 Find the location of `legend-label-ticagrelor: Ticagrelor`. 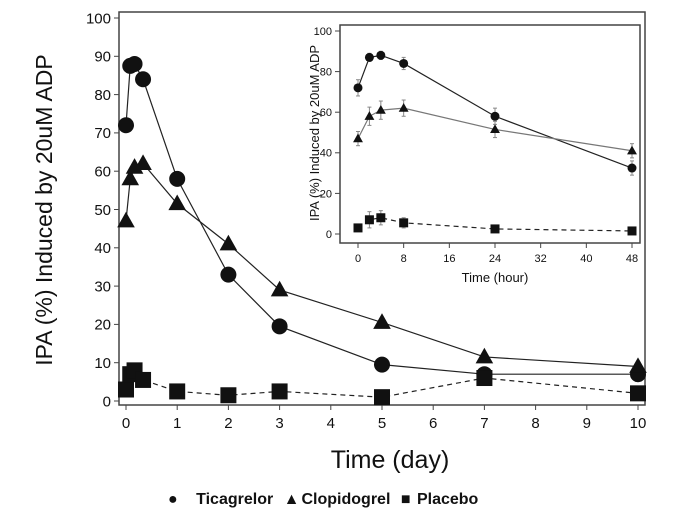

legend-label-ticagrelor: Ticagrelor is located at coordinates (235, 499).